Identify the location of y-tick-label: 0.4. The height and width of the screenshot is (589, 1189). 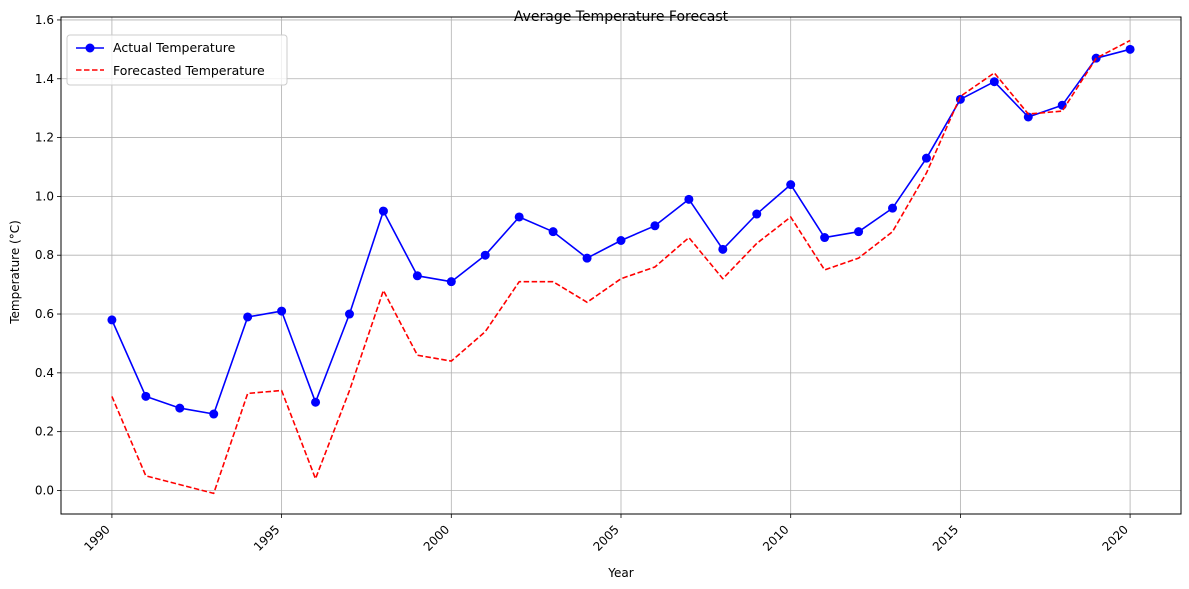
(44, 373).